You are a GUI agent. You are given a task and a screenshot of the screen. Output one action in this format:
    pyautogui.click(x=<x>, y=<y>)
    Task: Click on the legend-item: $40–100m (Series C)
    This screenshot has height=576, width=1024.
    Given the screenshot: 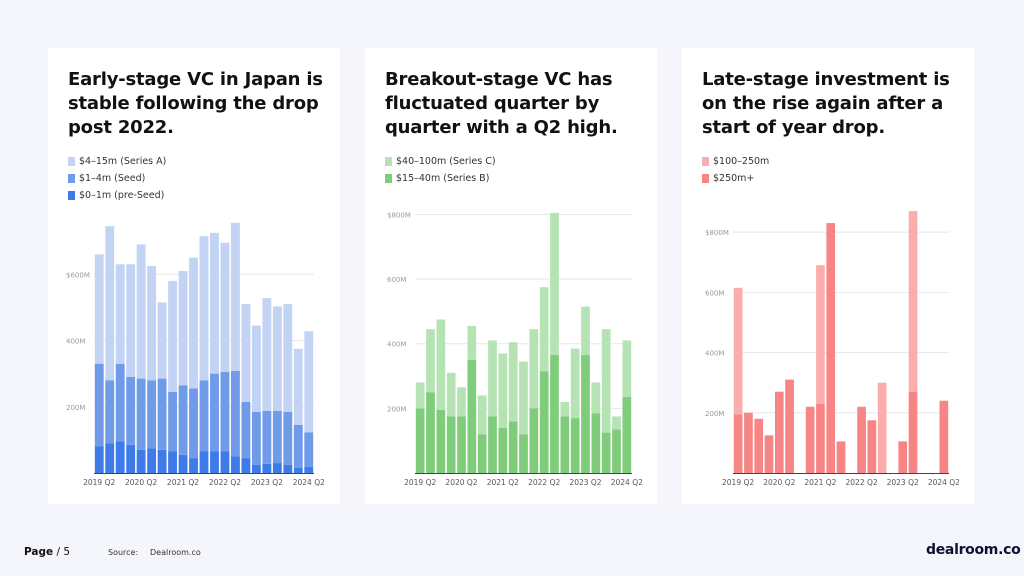 What is the action you would take?
    pyautogui.click(x=440, y=161)
    